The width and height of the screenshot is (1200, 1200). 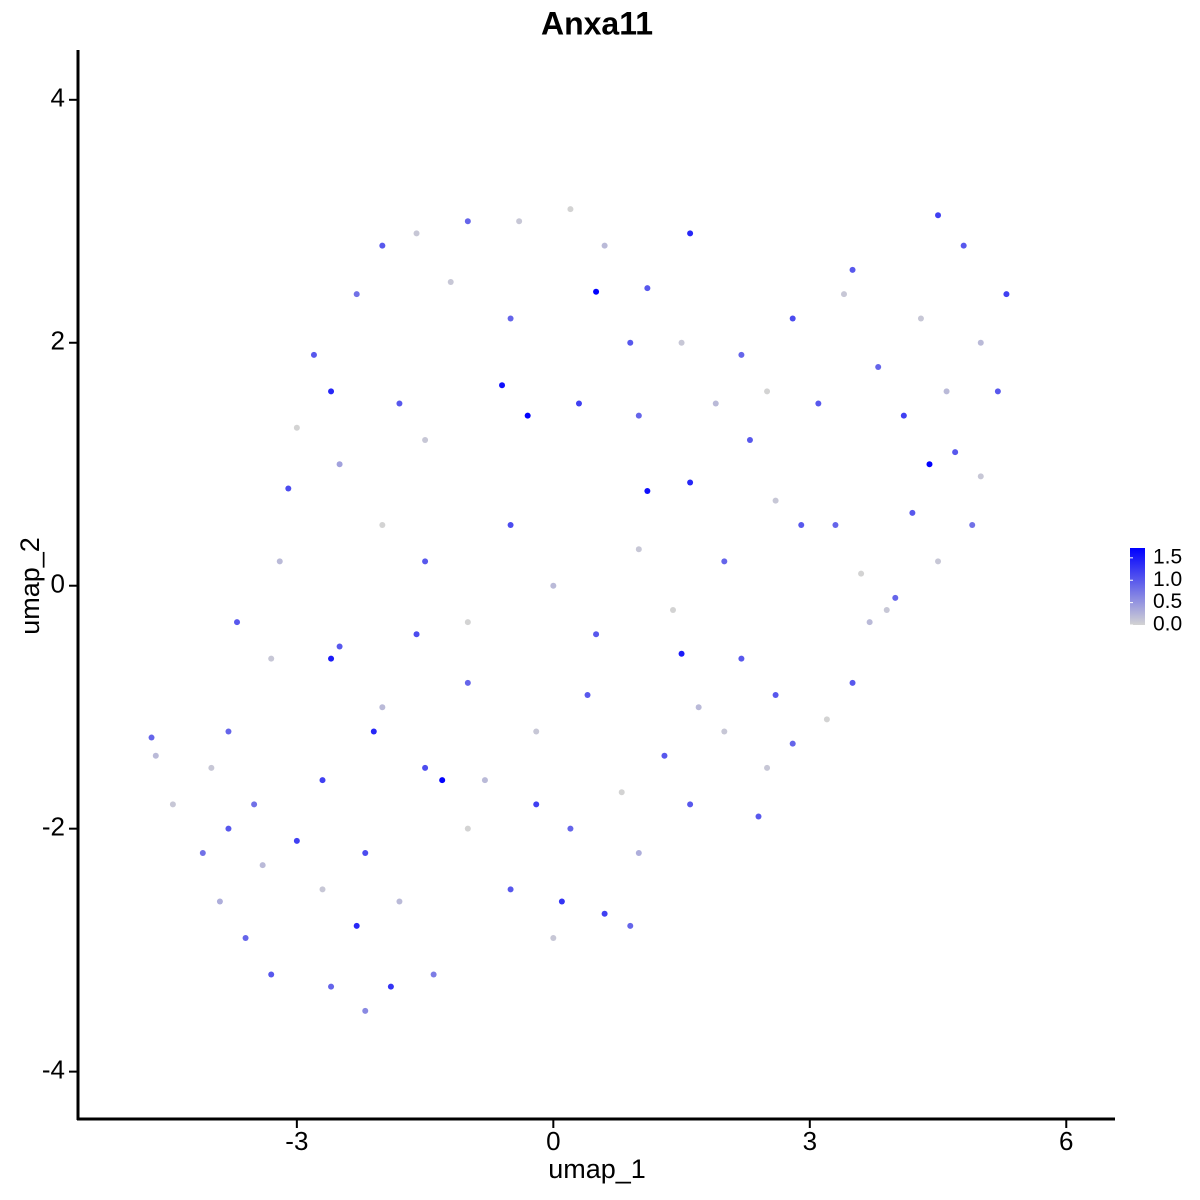 I want to click on colorbar-label: 0.5, so click(x=1167, y=601).